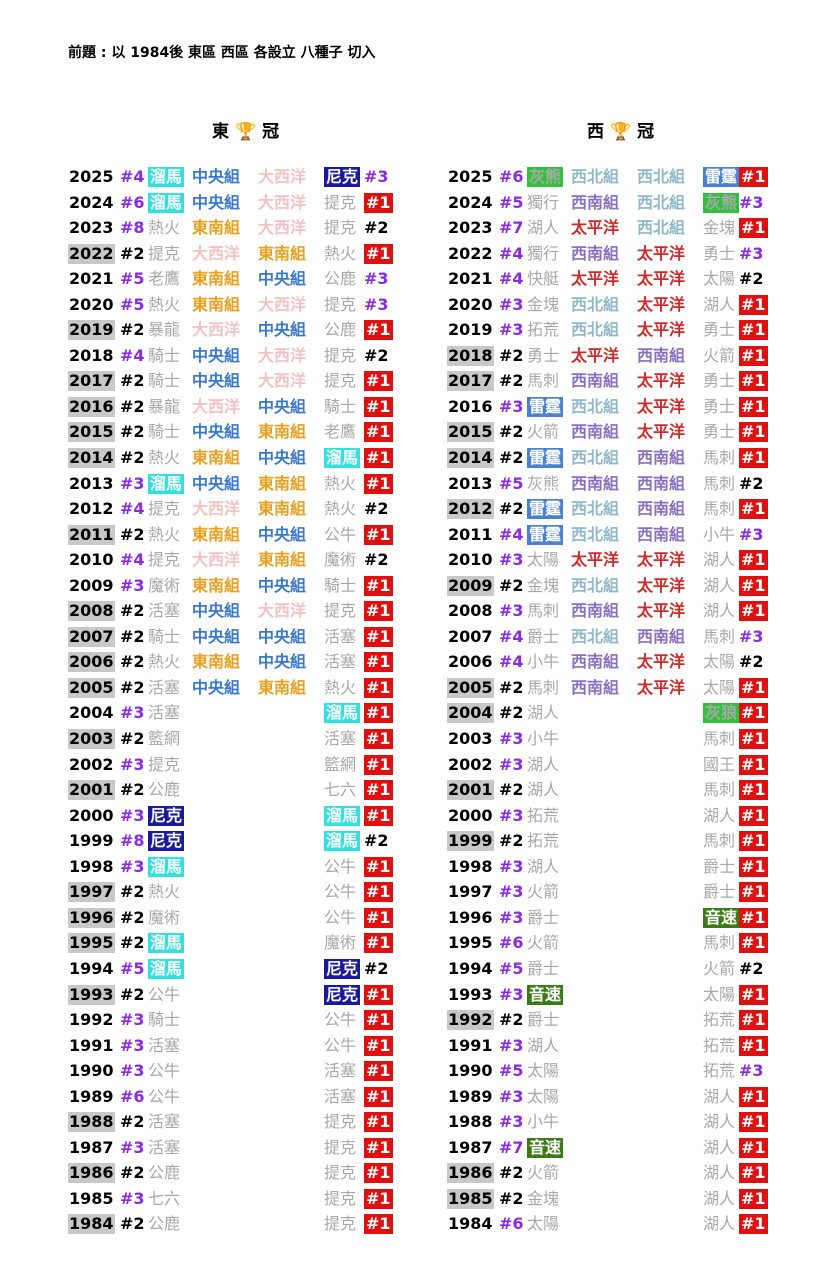 This screenshot has height=1280, width=824. I want to click on year-cell: 1994, so click(470, 968).